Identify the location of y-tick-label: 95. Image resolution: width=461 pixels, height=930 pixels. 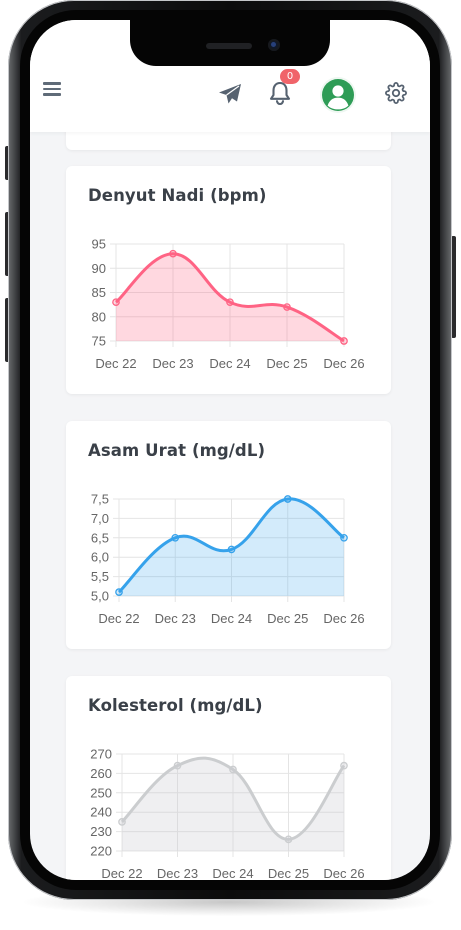
(99, 244).